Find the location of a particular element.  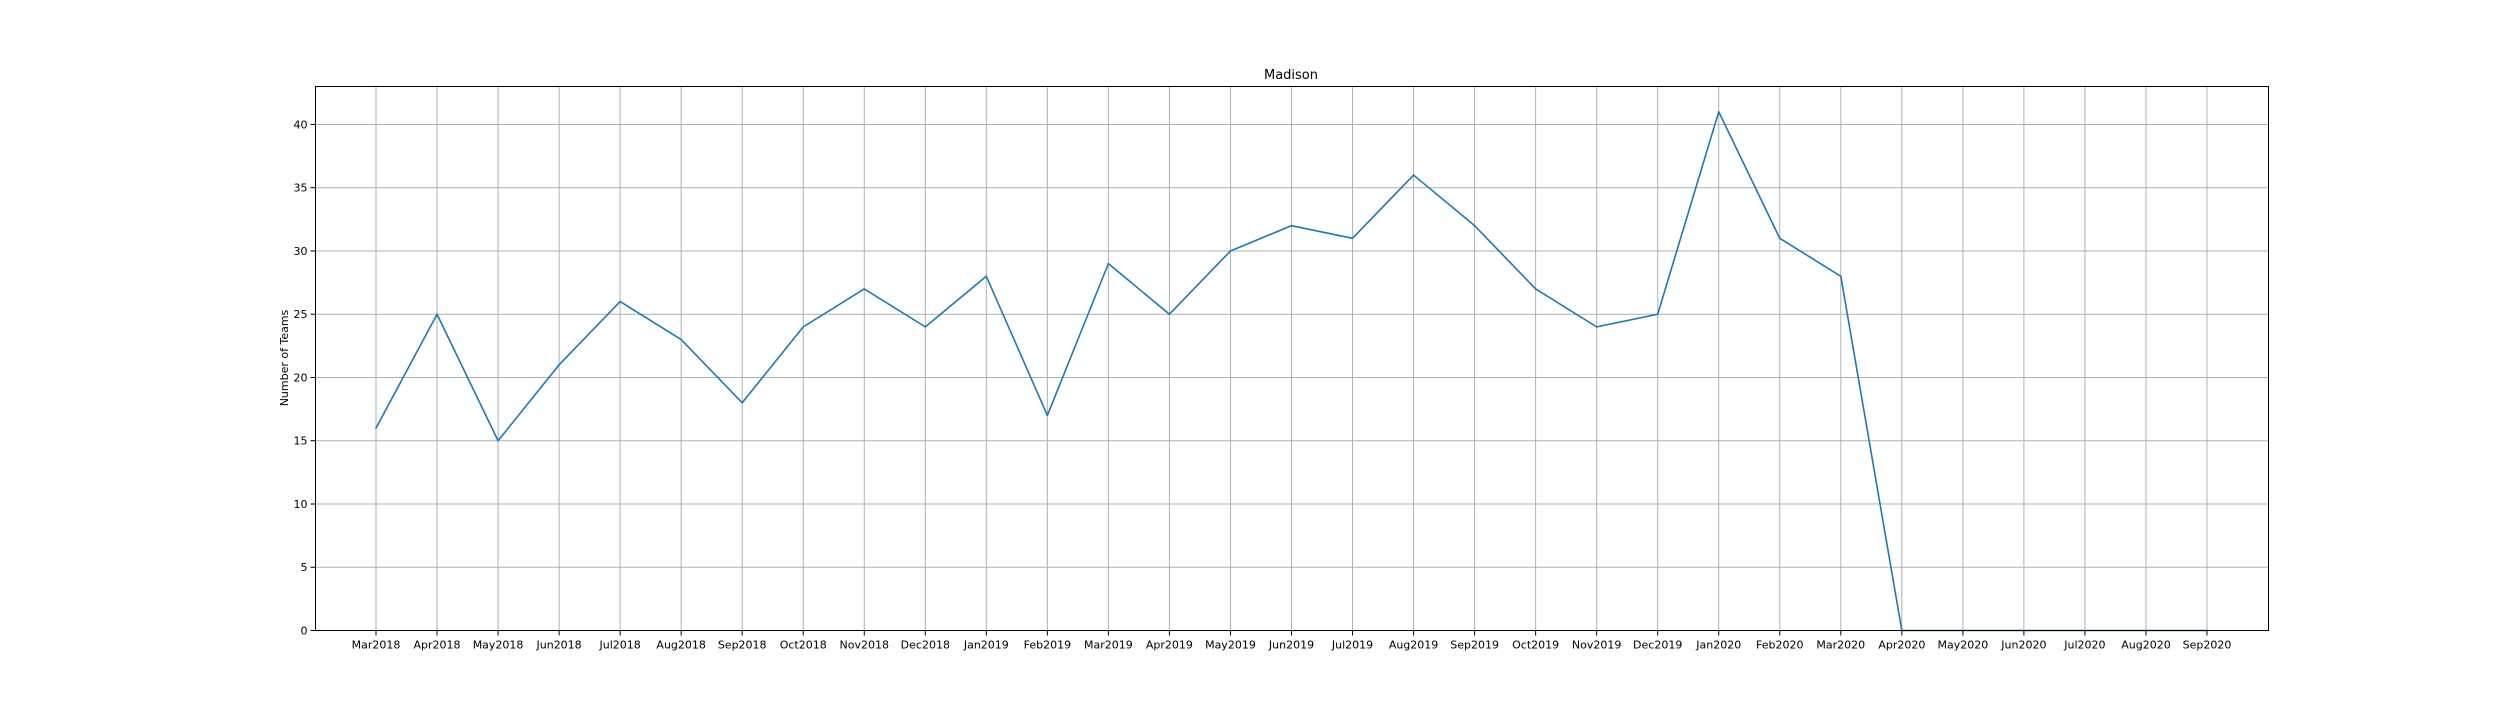

y-tick-label: 15 is located at coordinates (301, 441).